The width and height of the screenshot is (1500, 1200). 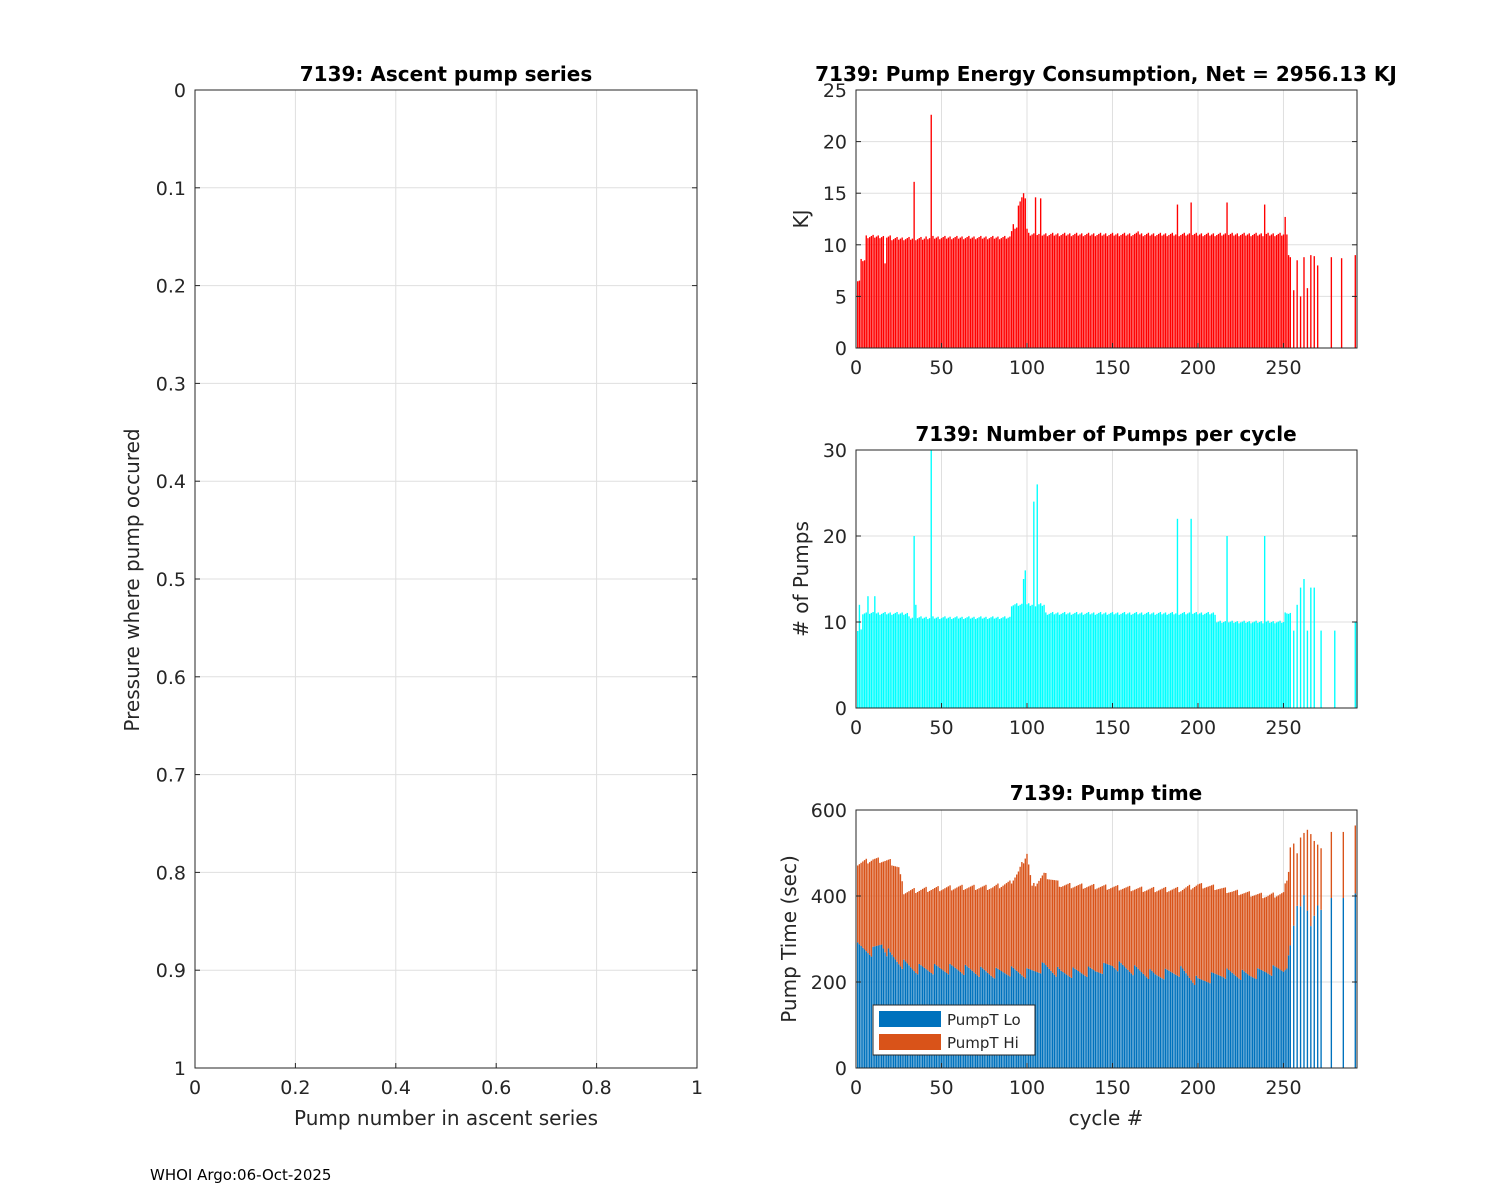 I want to click on pumptime-legend: PumpT Lo PumpT Hi, so click(x=954, y=1030).